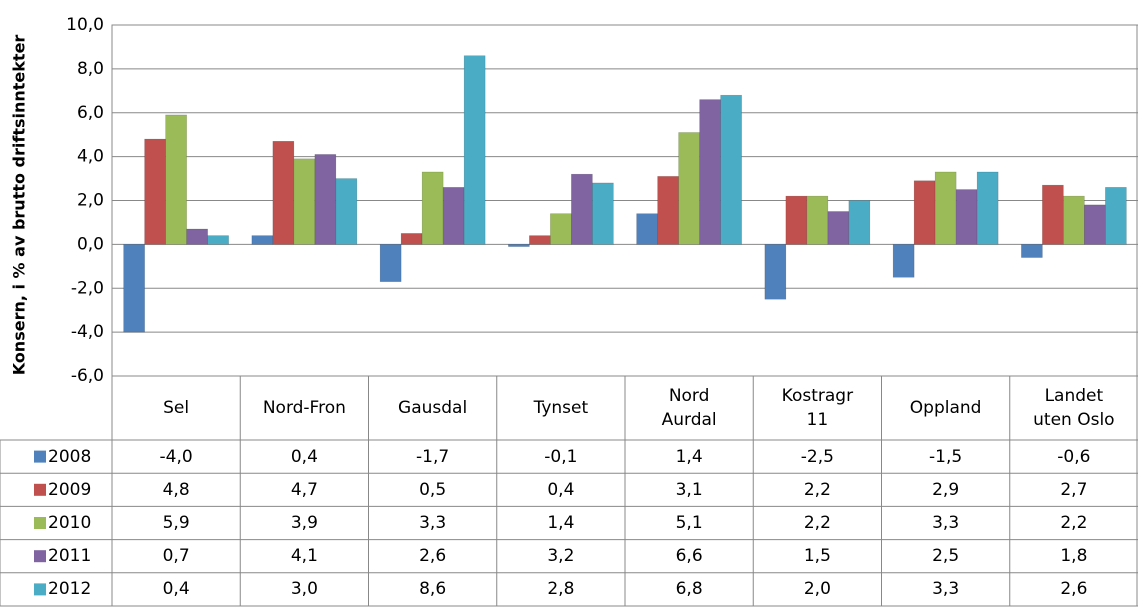 This screenshot has width=1138, height=608. What do you see at coordinates (70, 556) in the screenshot?
I see `legend-label: 2011` at bounding box center [70, 556].